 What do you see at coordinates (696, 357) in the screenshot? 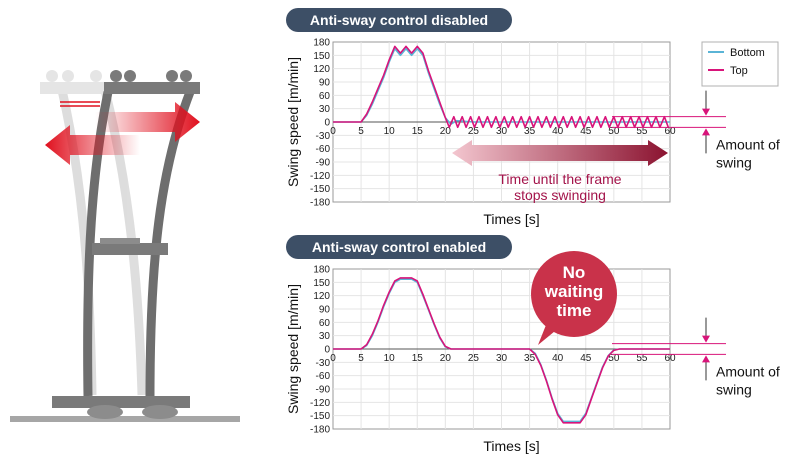
I see `amount-of-swing-bottom: Amount of swing` at bounding box center [696, 357].